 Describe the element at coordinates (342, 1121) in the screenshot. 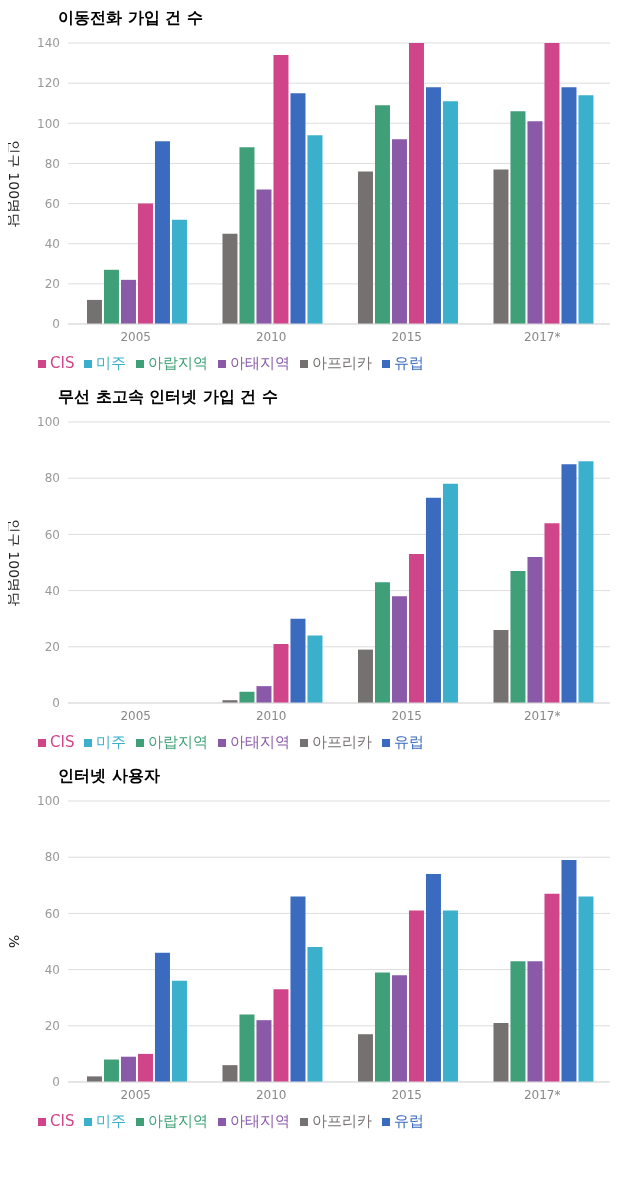

I see `legend-label: 아프리카` at that location.